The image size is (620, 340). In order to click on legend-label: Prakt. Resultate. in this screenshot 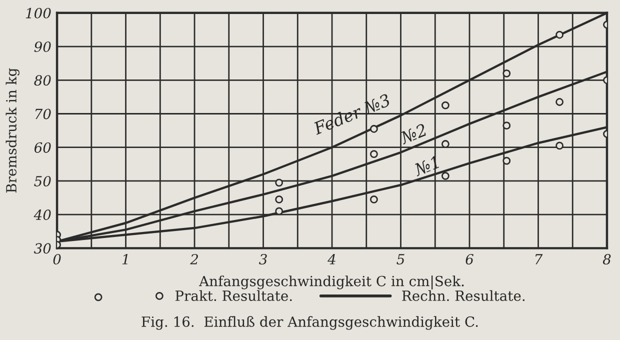, I will do `click(233, 296)`.